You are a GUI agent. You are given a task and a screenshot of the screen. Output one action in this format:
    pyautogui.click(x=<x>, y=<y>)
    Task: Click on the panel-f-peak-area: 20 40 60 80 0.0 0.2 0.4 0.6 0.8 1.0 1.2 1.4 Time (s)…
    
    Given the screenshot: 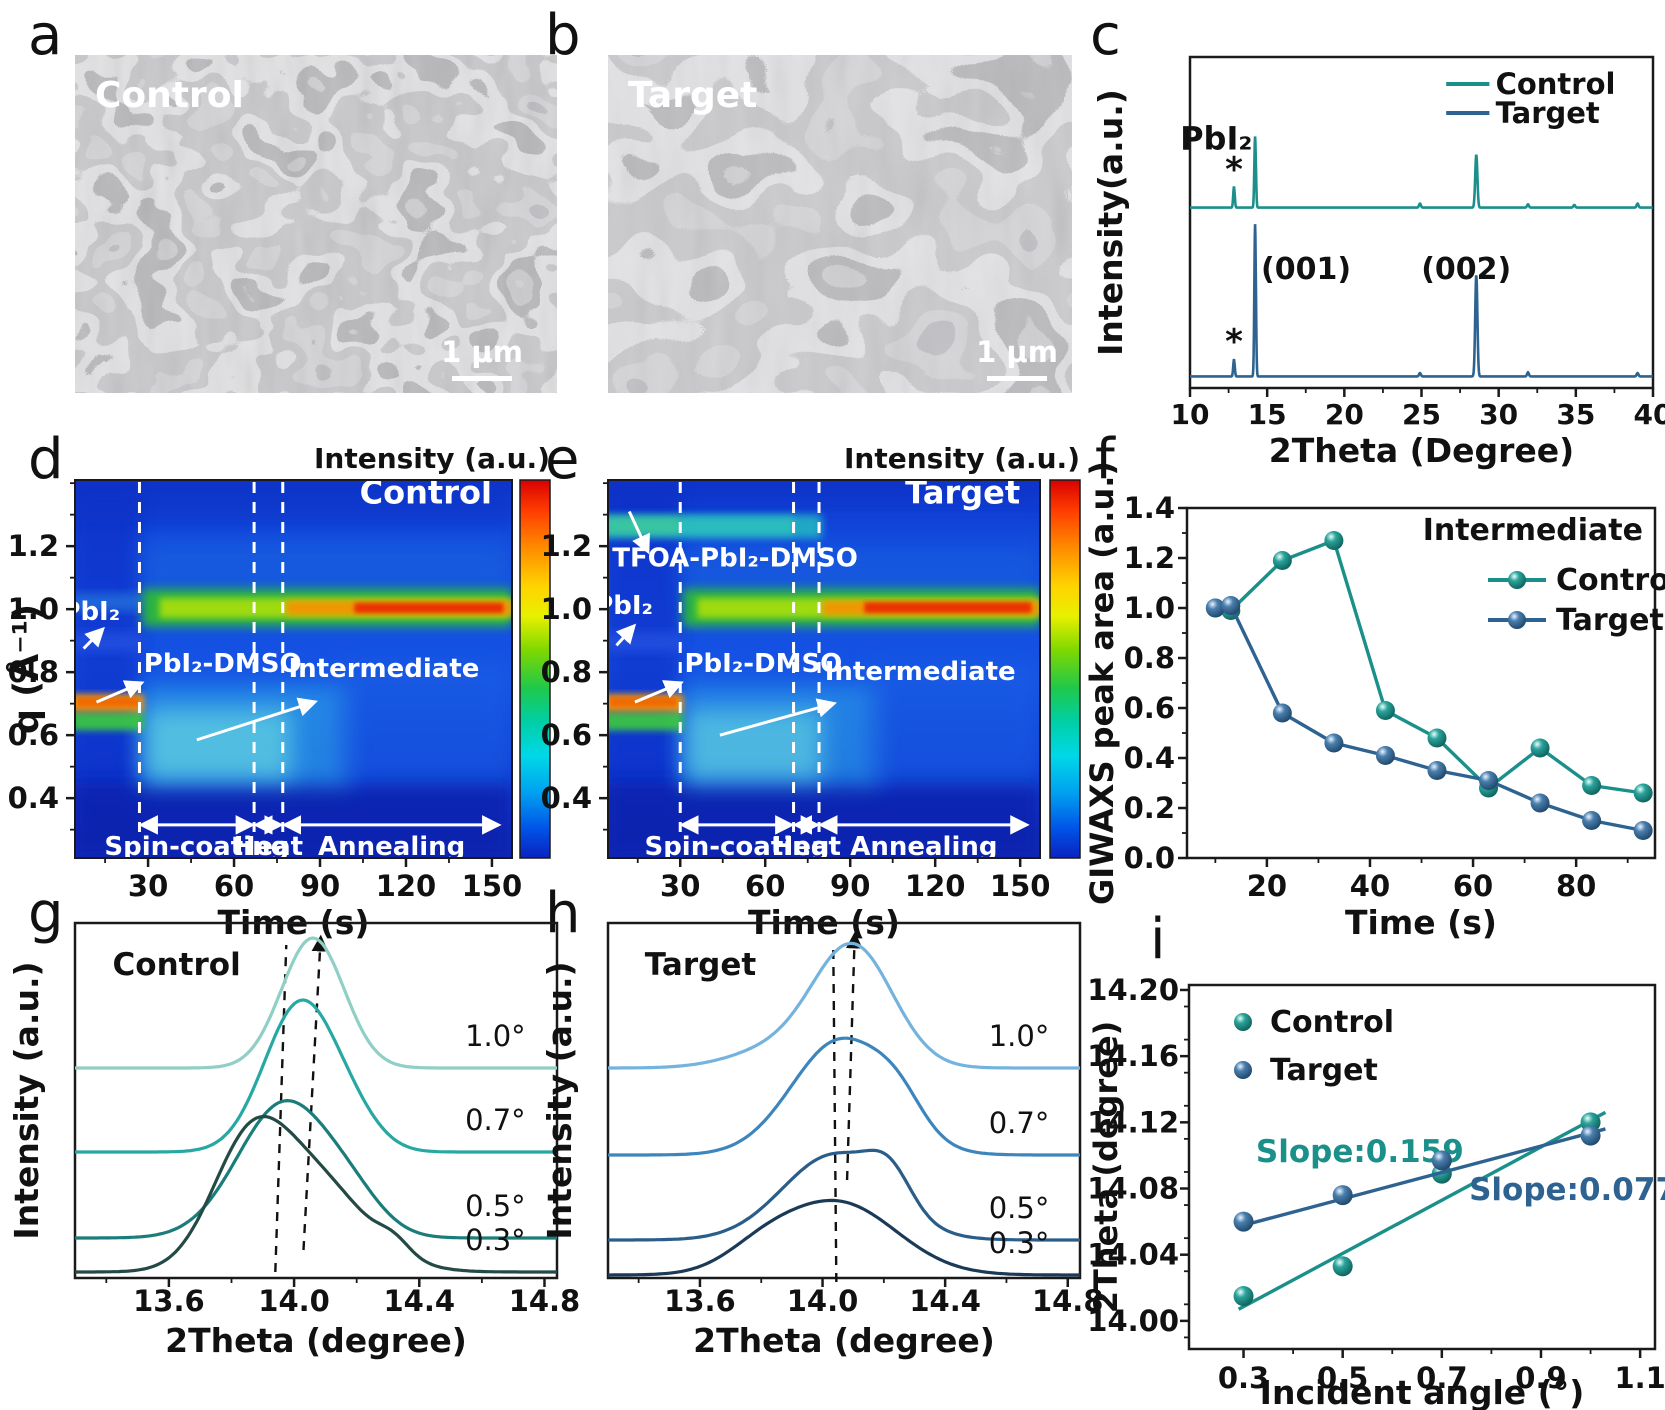 What is the action you would take?
    pyautogui.click(x=1370, y=701)
    